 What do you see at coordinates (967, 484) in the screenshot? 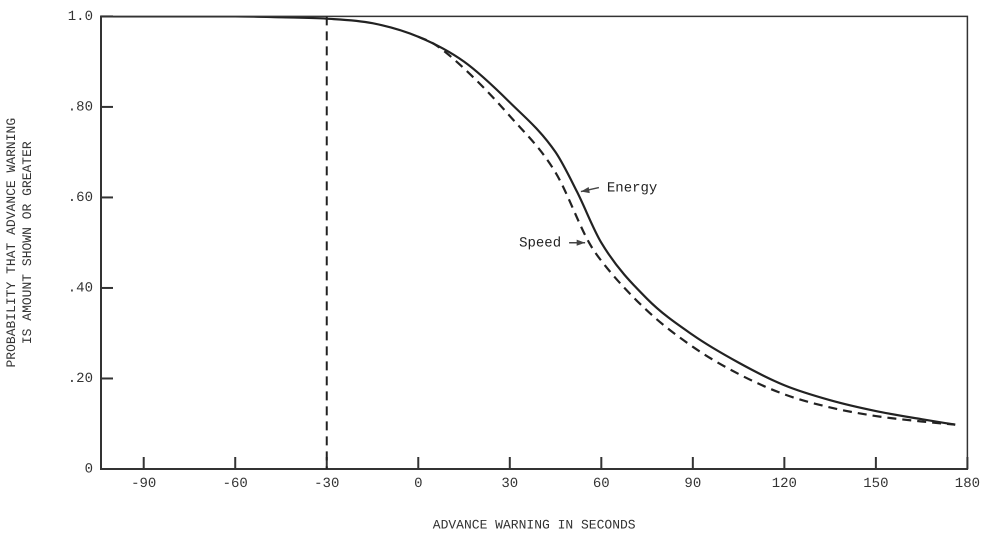
I see `x-tick-label: 180` at bounding box center [967, 484].